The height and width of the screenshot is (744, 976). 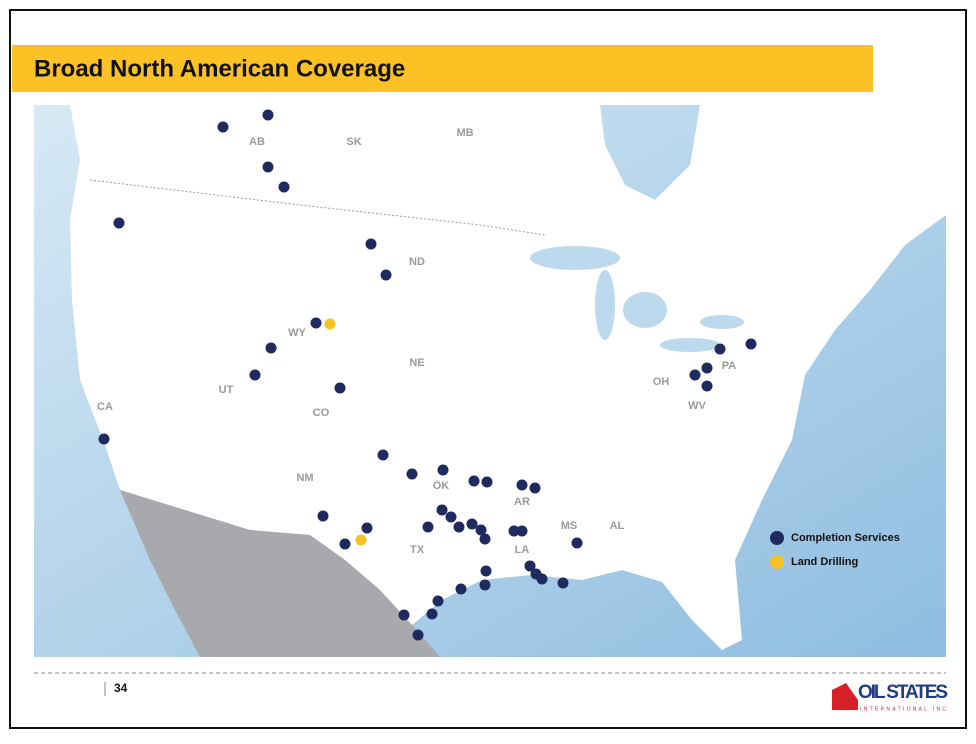 What do you see at coordinates (442, 68) in the screenshot?
I see `title-bar` at bounding box center [442, 68].